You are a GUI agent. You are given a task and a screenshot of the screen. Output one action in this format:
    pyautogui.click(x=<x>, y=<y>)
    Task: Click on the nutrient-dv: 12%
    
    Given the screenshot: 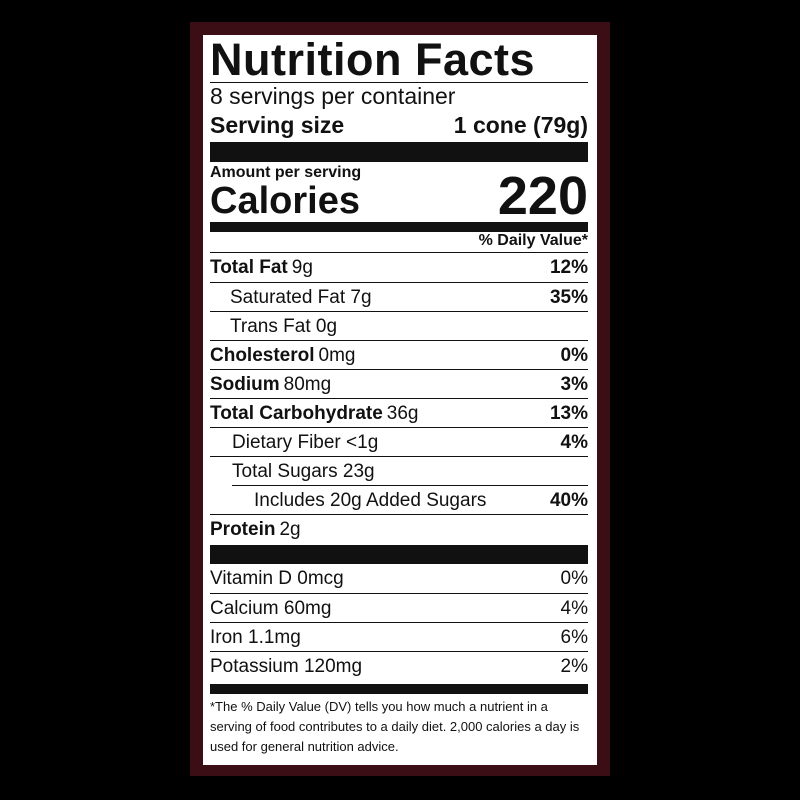 What is the action you would take?
    pyautogui.click(x=568, y=267)
    